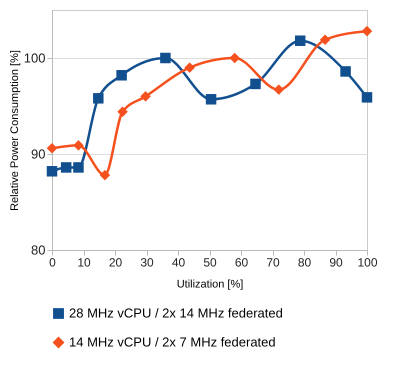 This screenshot has width=405, height=387. What do you see at coordinates (179, 263) in the screenshot?
I see `x-tick-label: 40` at bounding box center [179, 263].